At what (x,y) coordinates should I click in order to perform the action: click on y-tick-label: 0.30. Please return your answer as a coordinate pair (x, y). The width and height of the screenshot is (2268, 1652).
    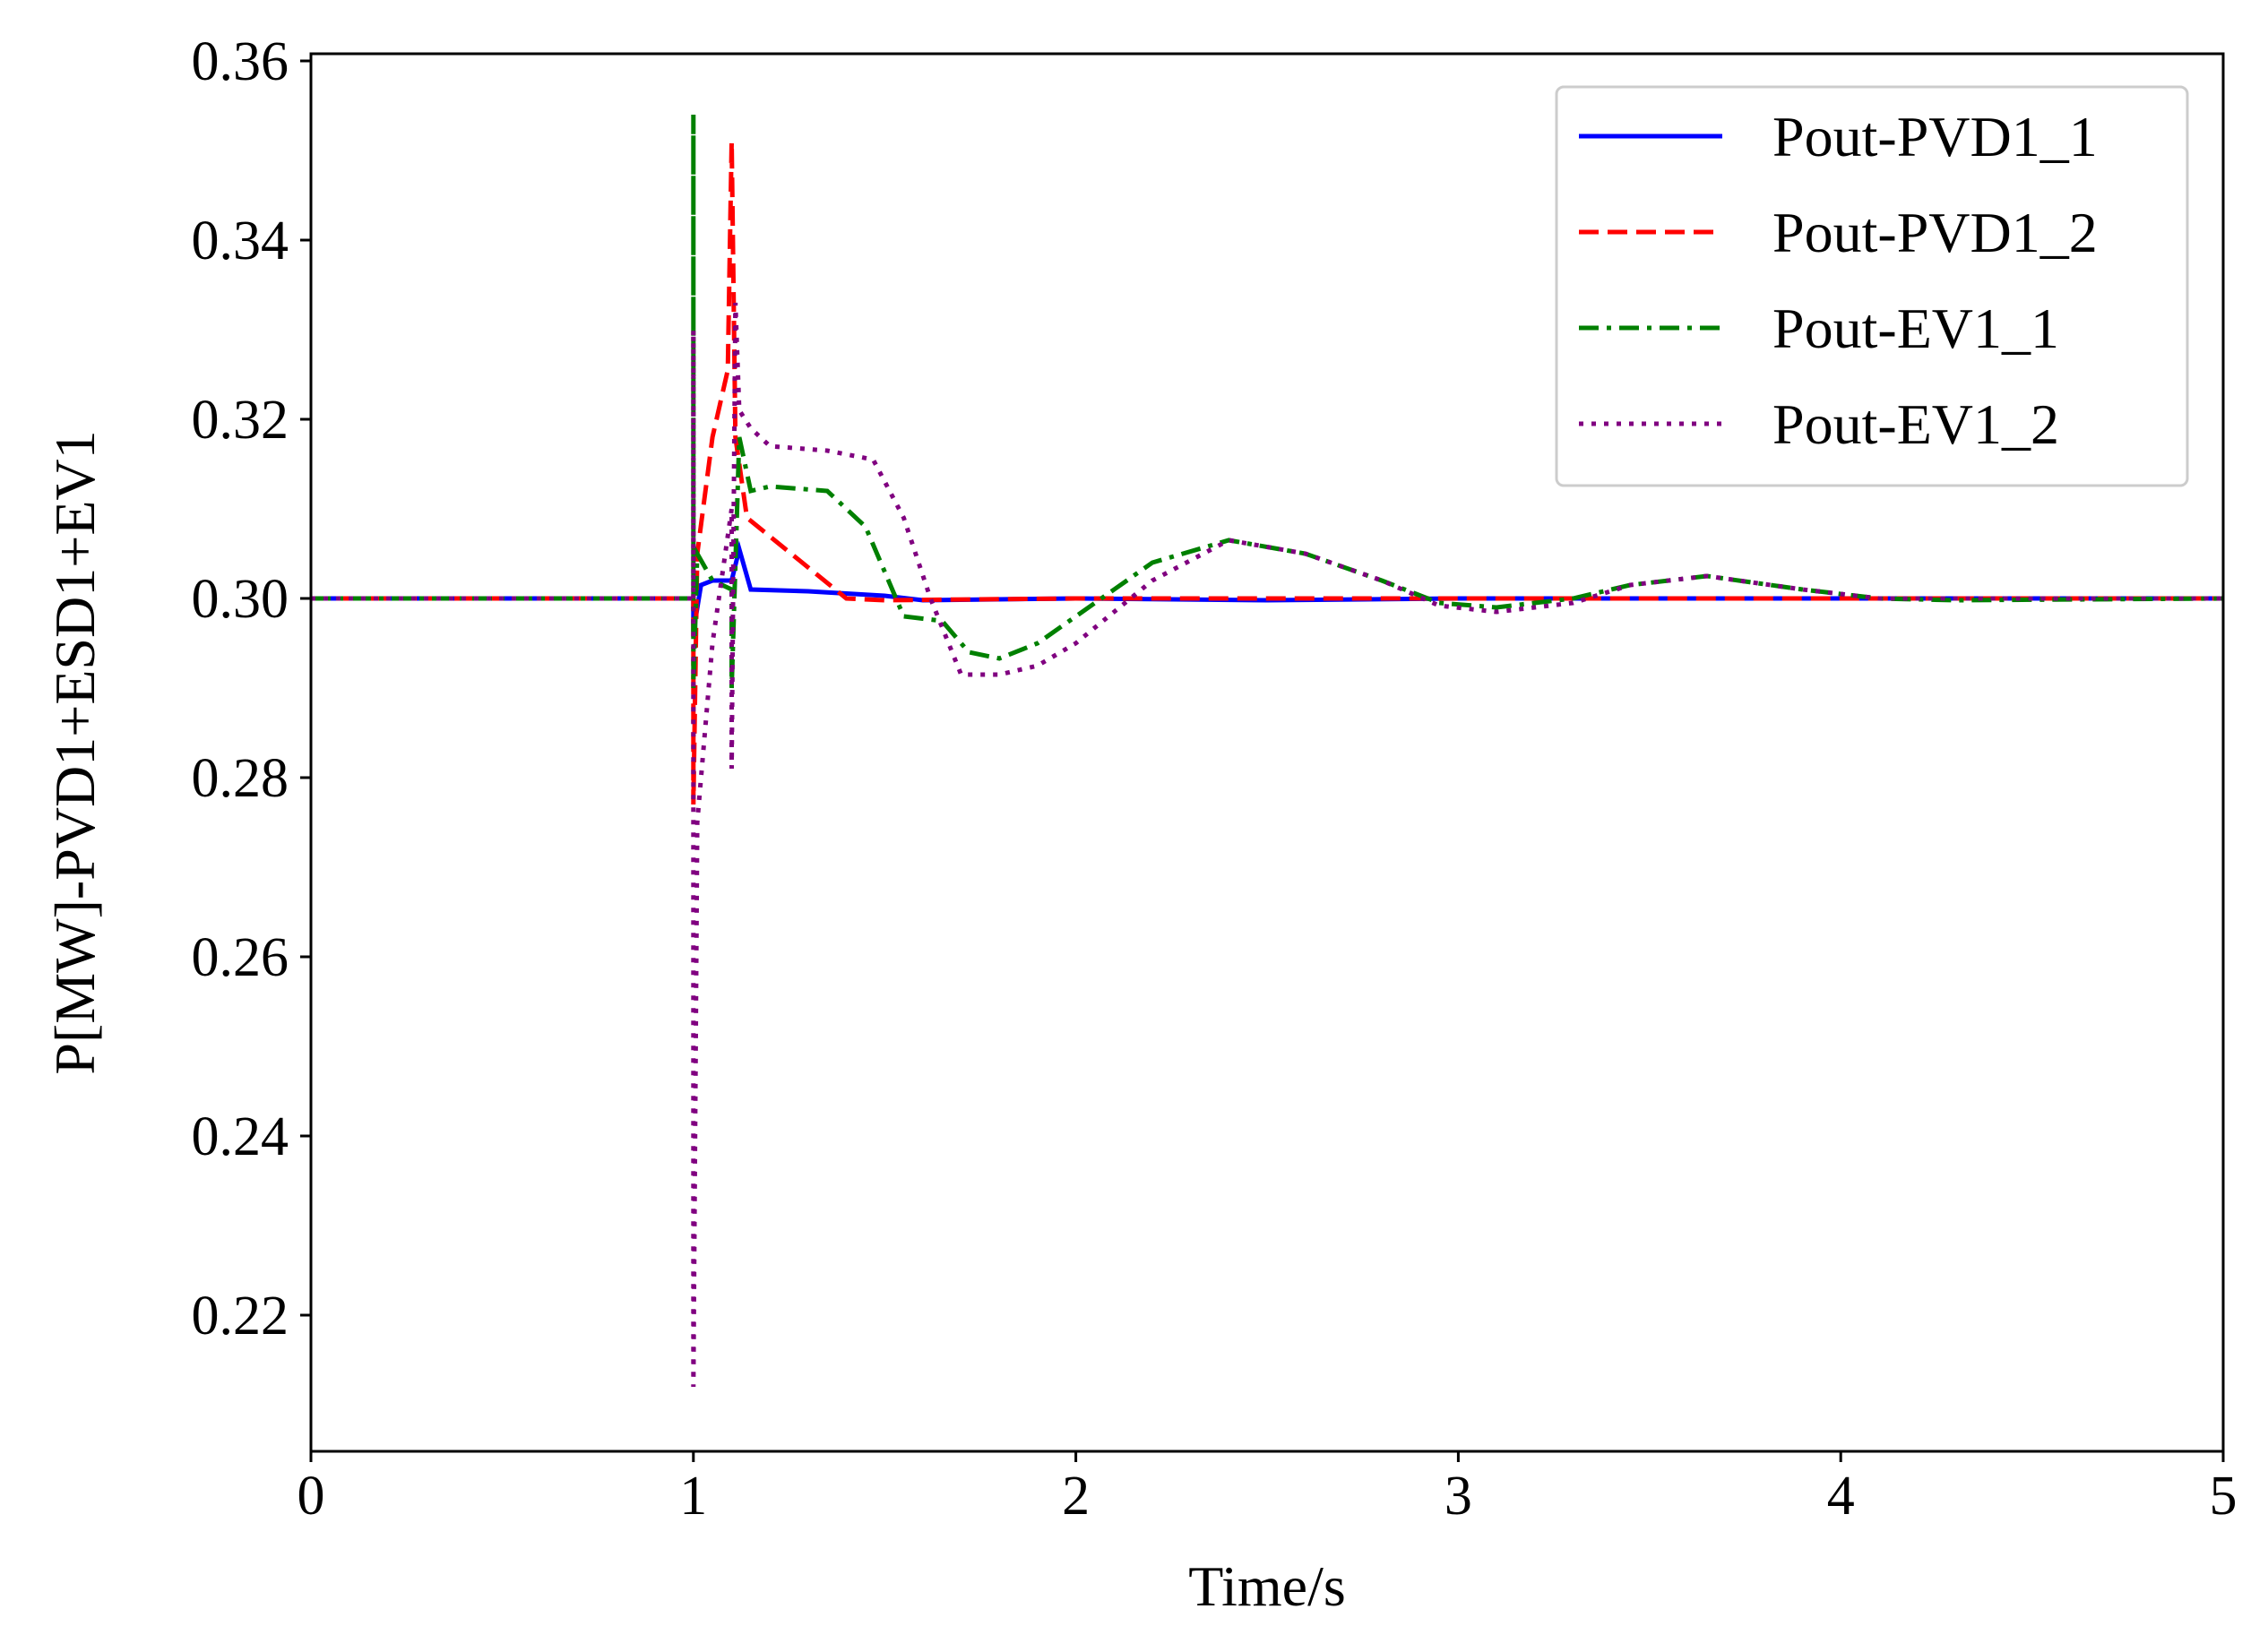
    Looking at the image, I should click on (240, 599).